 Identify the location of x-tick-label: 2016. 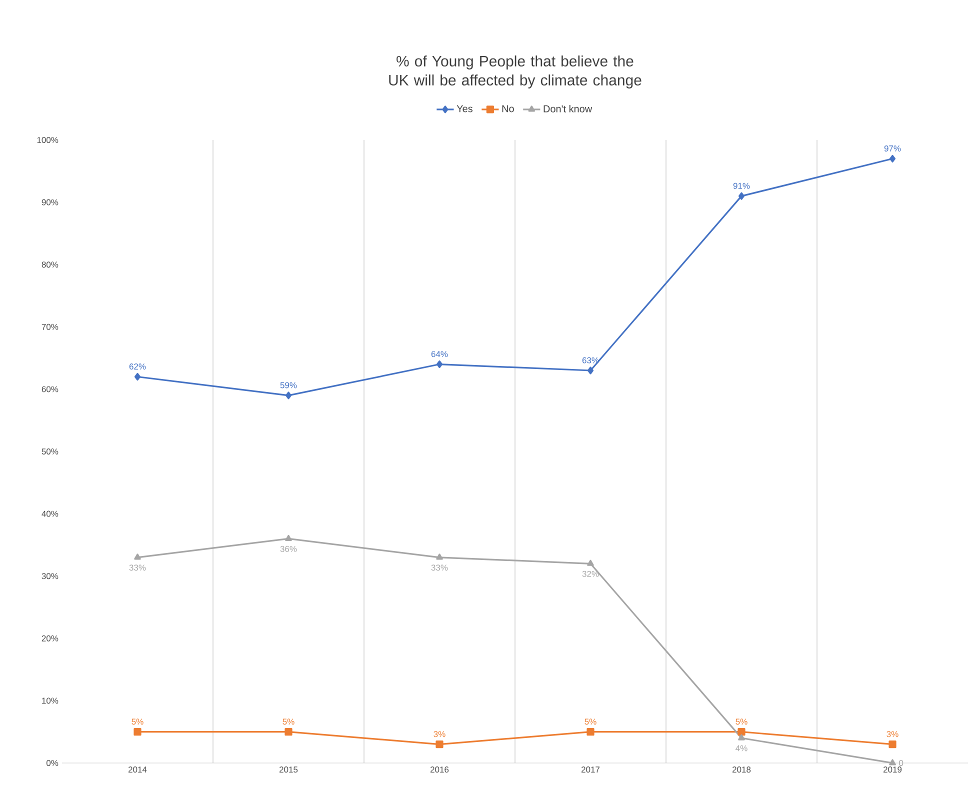
(439, 769).